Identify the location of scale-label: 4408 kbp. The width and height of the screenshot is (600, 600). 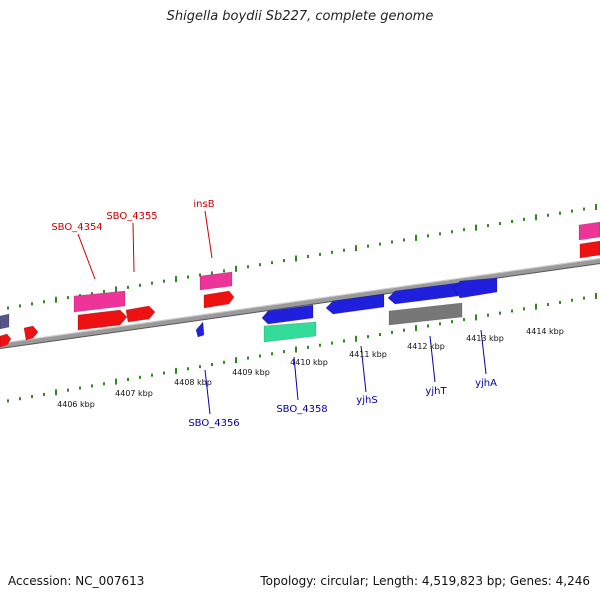
(193, 382).